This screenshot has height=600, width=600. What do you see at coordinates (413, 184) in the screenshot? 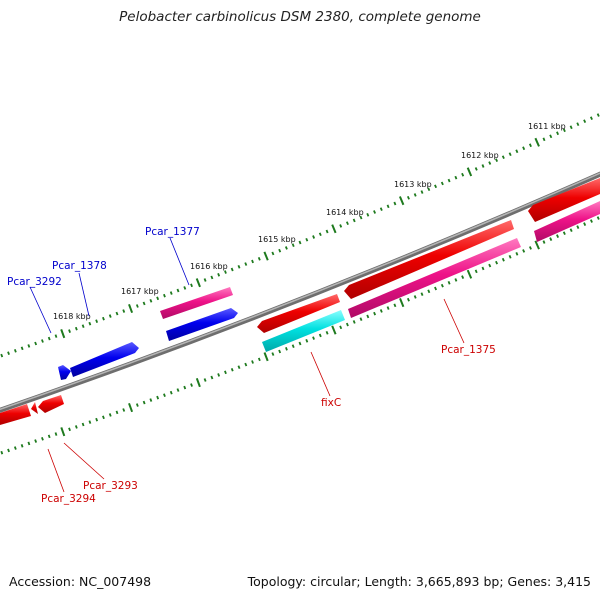
I see `ruler-label-1613: 1613 kbp` at bounding box center [413, 184].